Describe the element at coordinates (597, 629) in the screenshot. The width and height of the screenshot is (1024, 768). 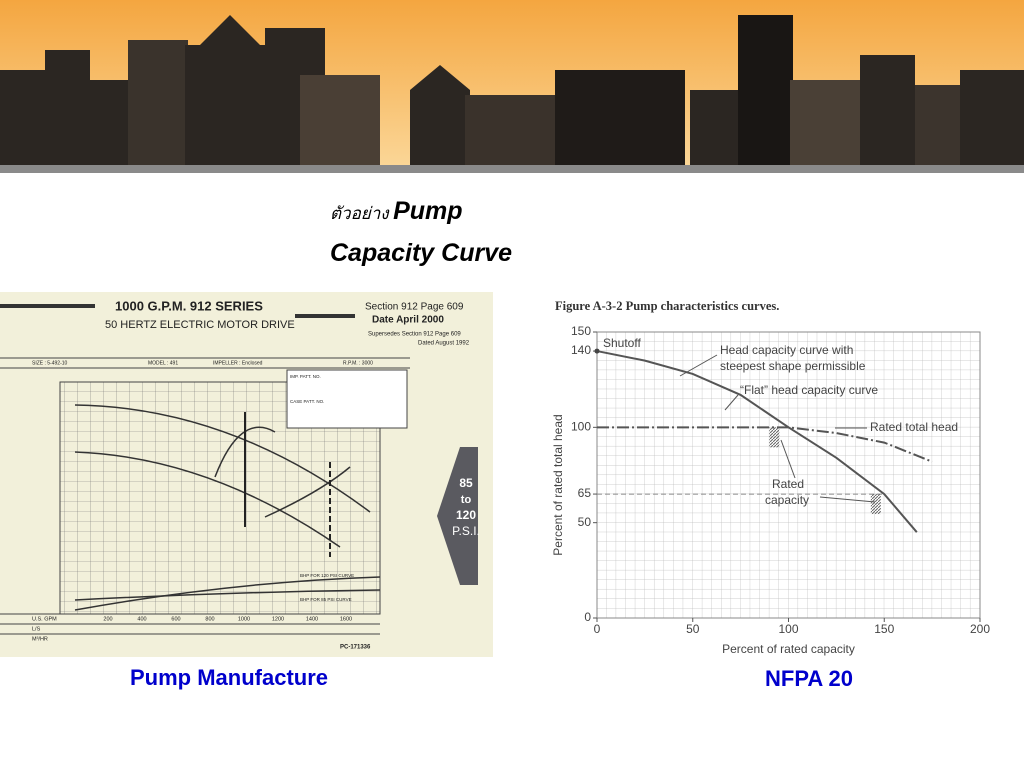
I see `x-tick-label: 0` at that location.